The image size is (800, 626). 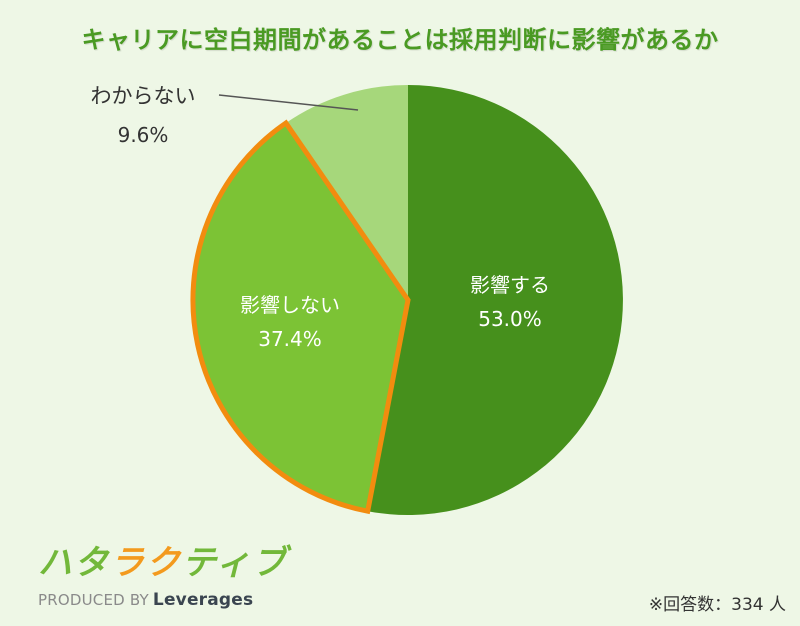 I want to click on label-affects: 影響する 53.0%, so click(x=510, y=302).